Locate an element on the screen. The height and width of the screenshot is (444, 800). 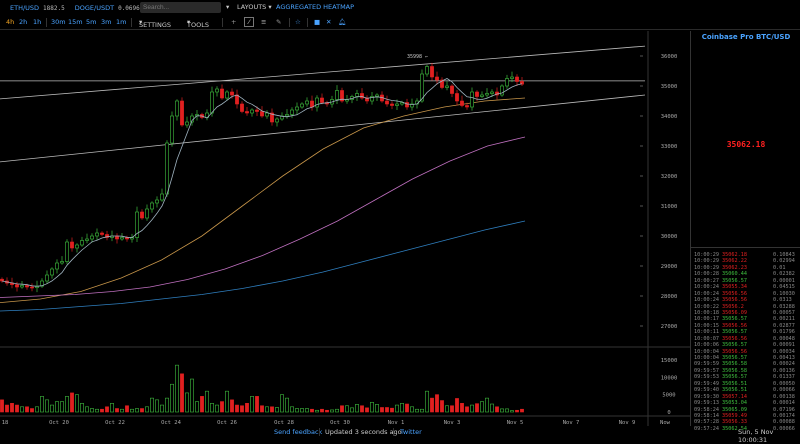
trade-time: 10:00:24 is located at coordinates (706, 287).